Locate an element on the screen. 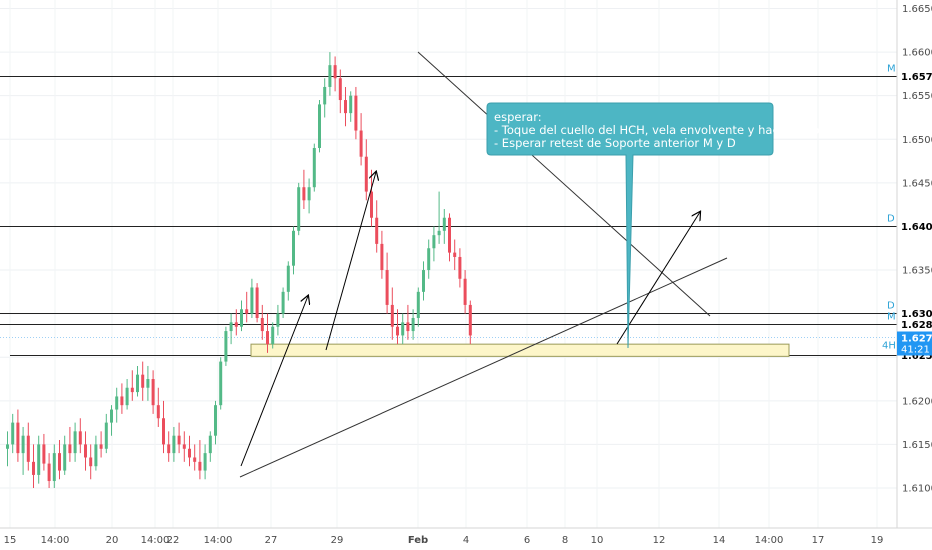 The width and height of the screenshot is (932, 550). time-tick-label: 29 is located at coordinates (337, 540).